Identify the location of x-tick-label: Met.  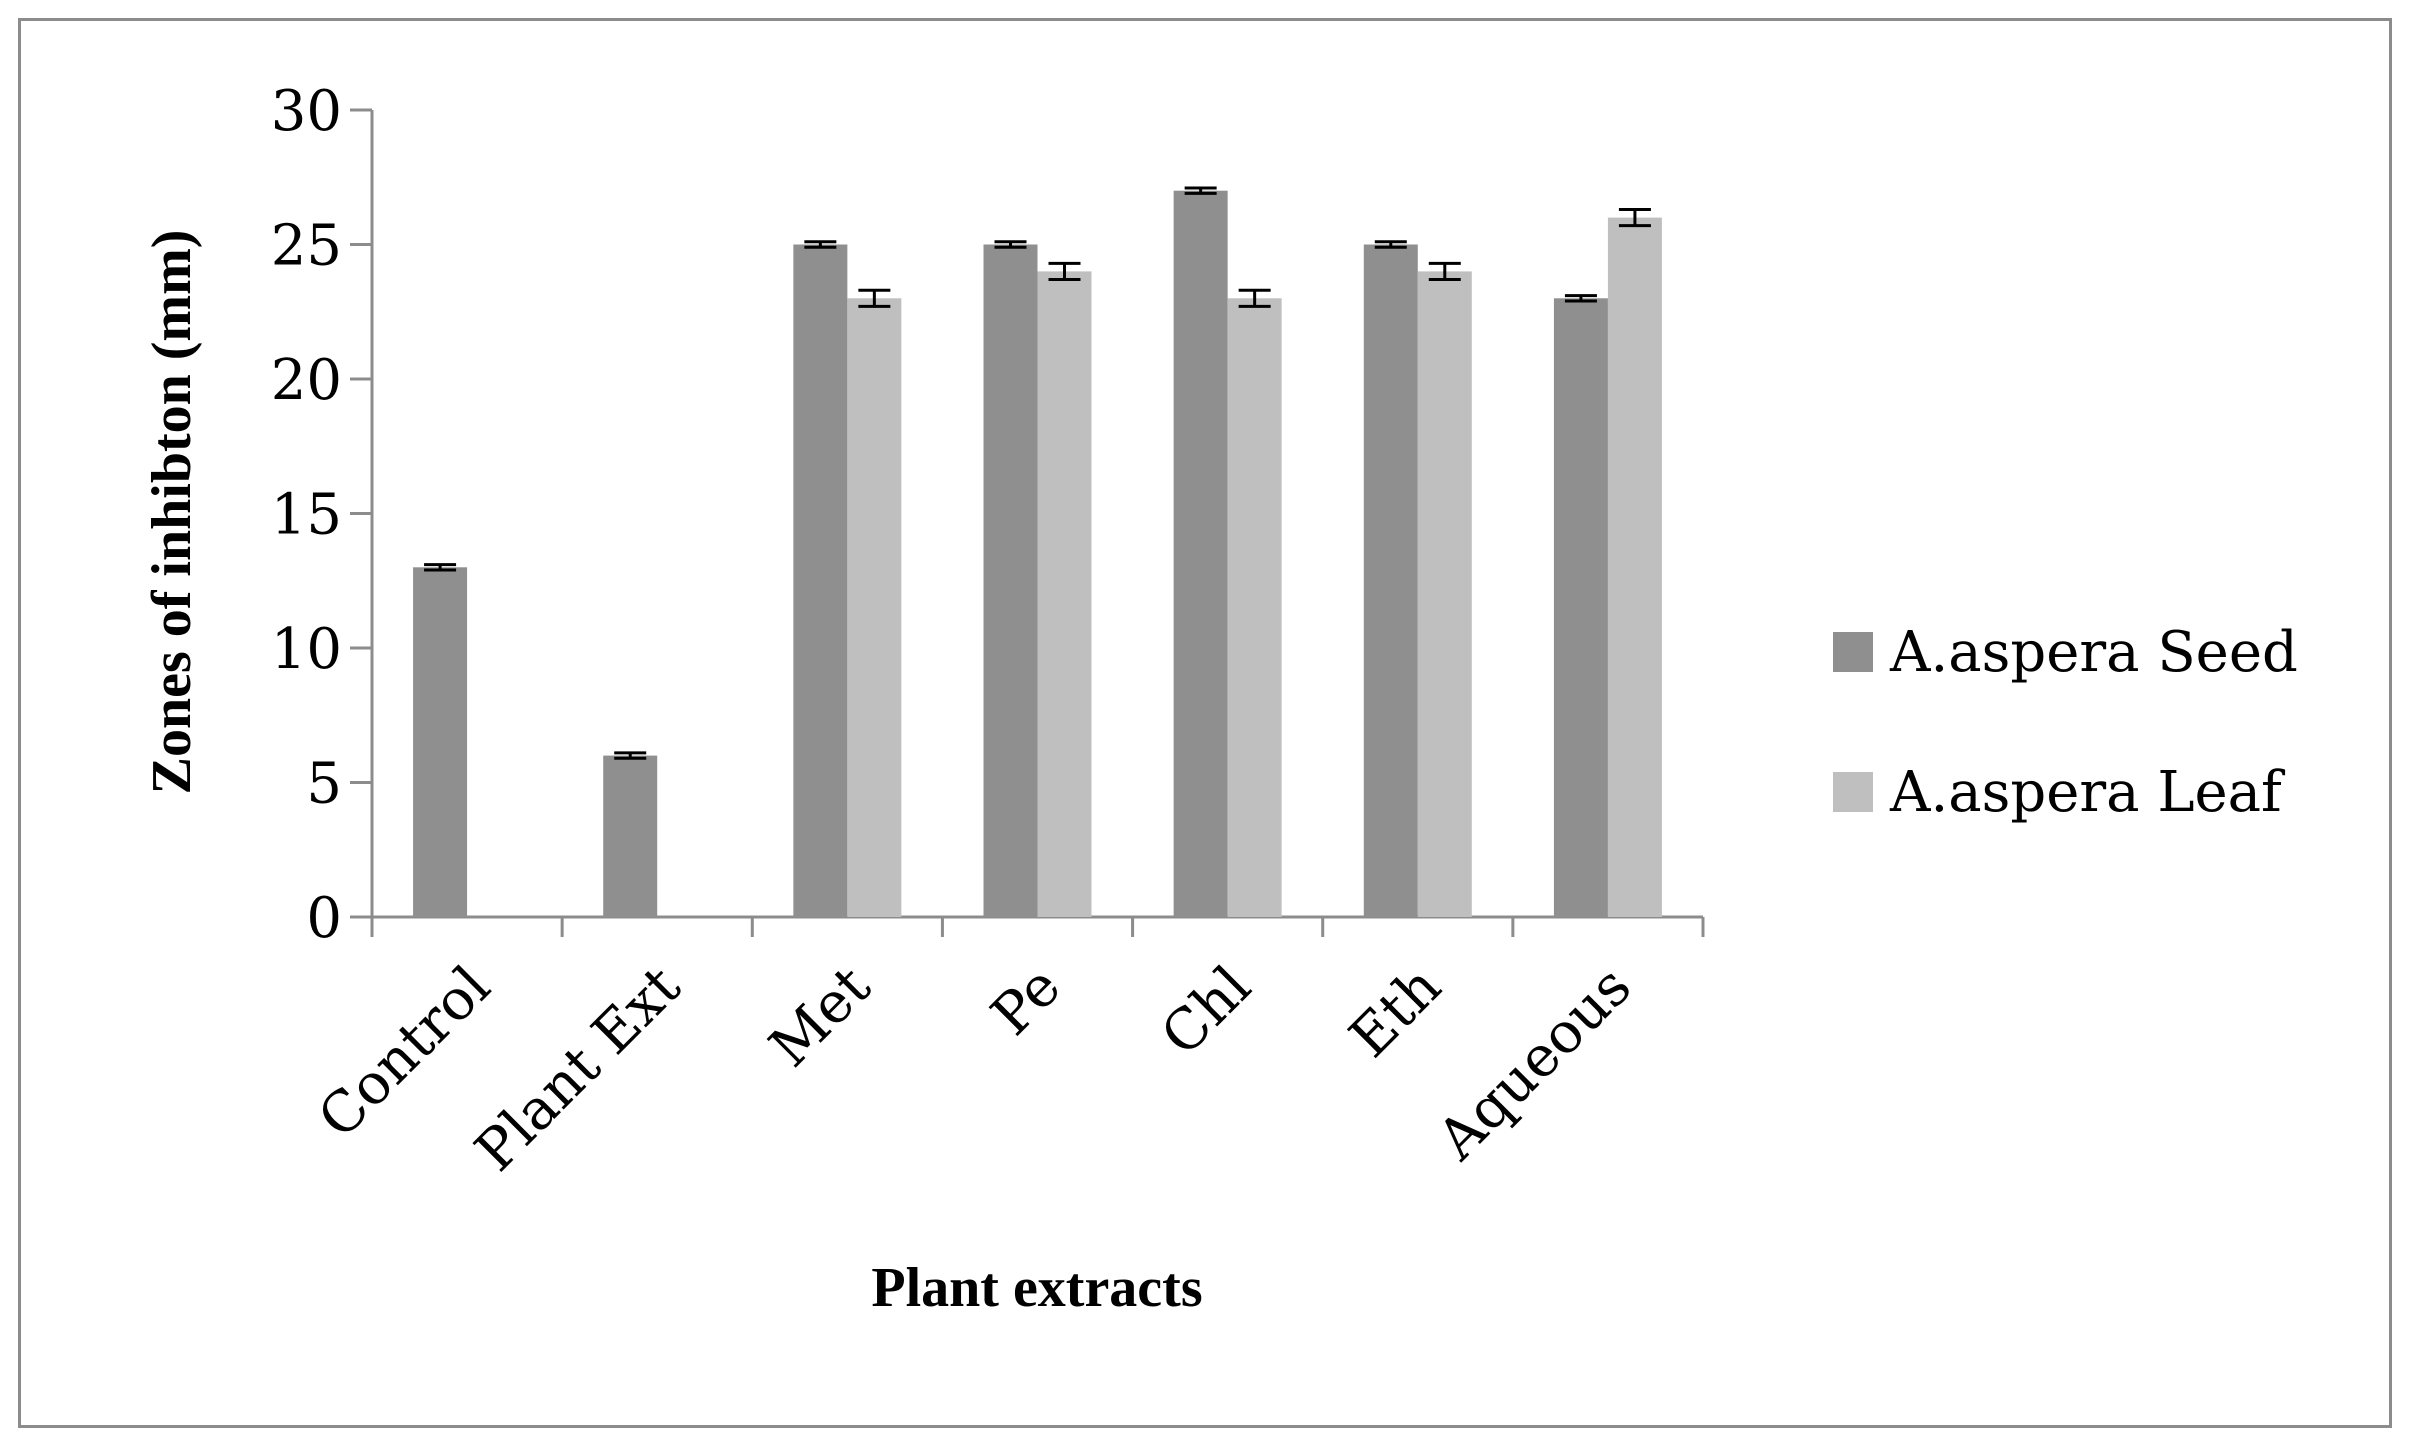
(820, 1017).